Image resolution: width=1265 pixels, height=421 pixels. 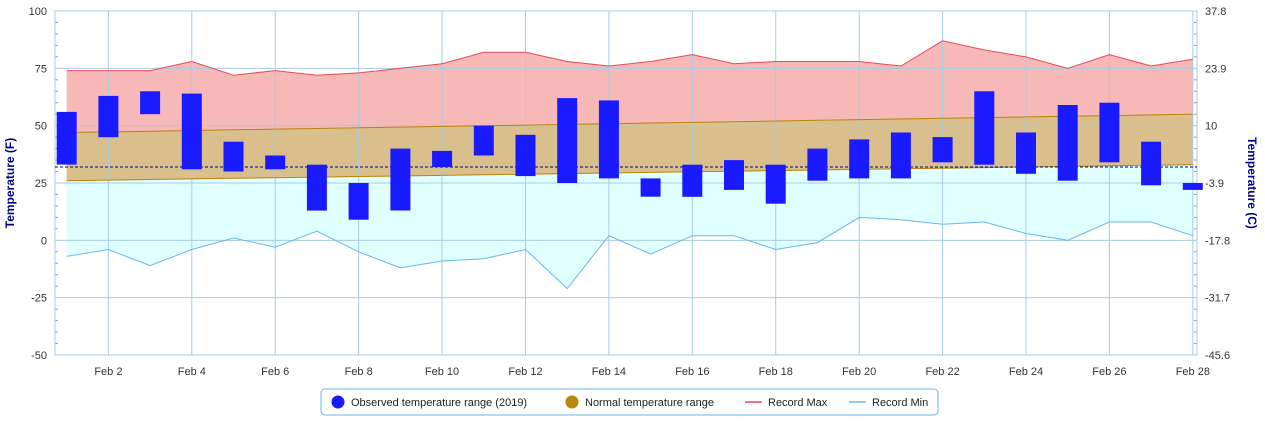 I want to click on legend-observed-label: Observed temperature range (2019), so click(x=439, y=403).